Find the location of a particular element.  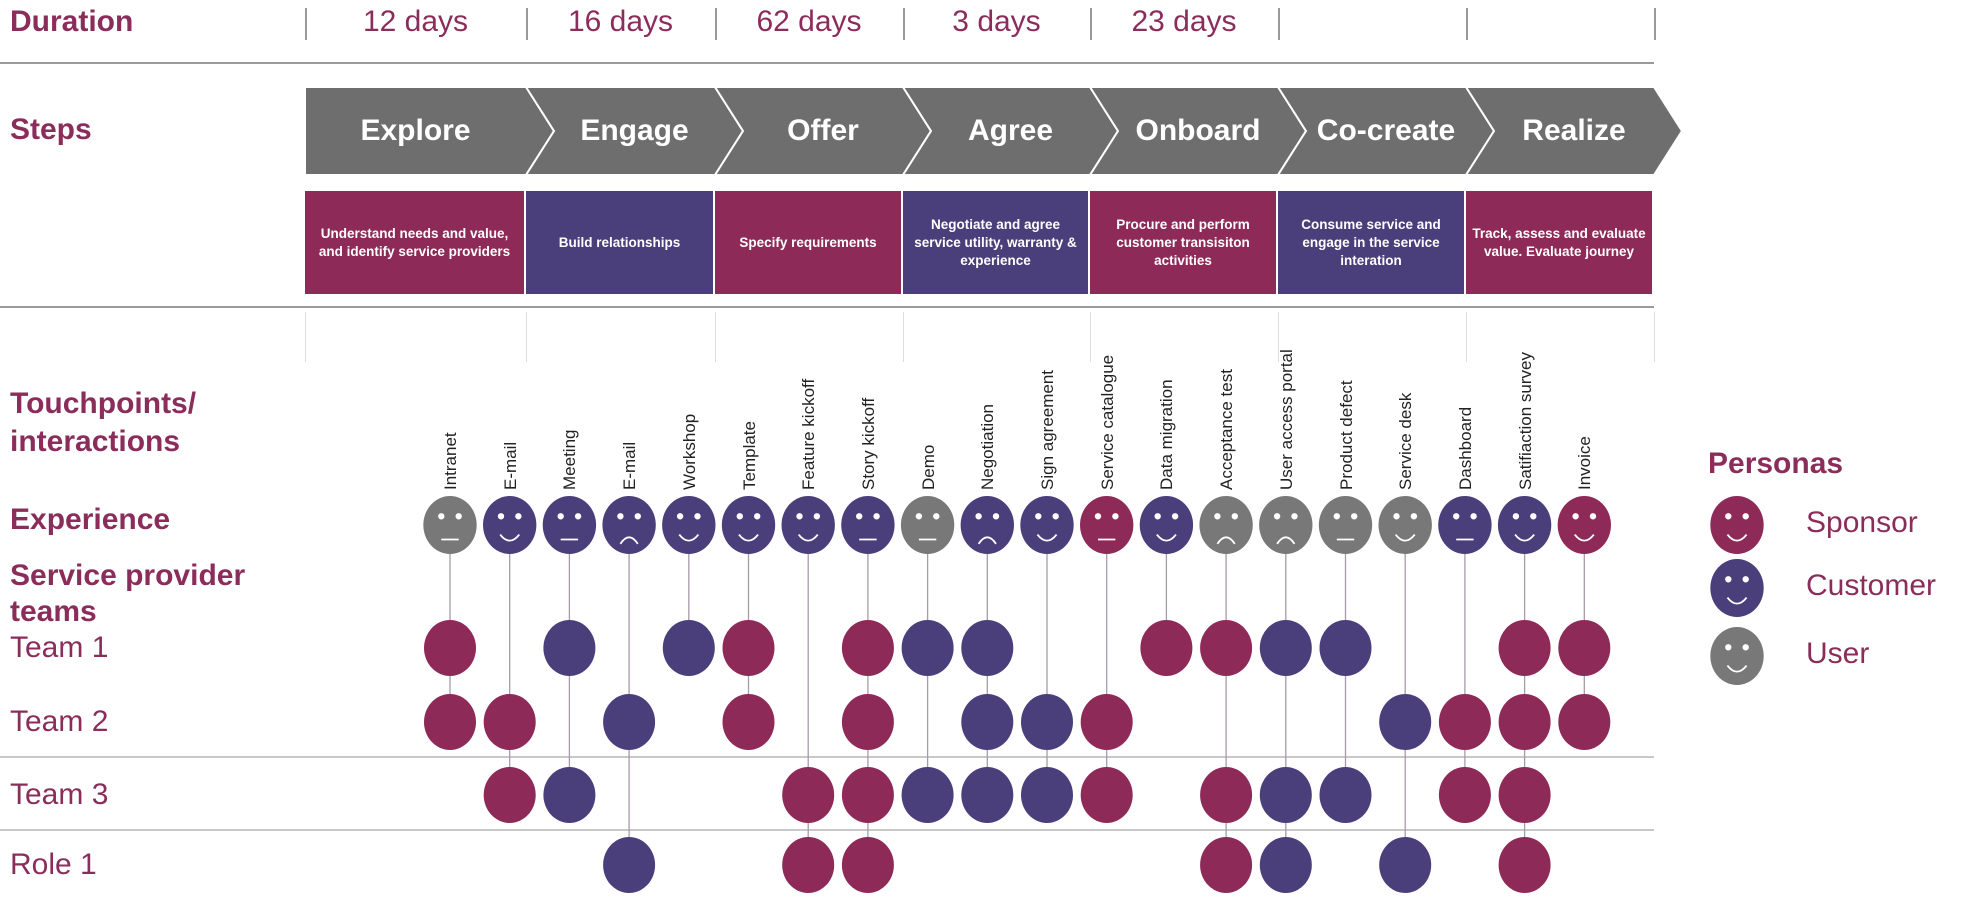

step-label: Offer is located at coordinates (823, 130).